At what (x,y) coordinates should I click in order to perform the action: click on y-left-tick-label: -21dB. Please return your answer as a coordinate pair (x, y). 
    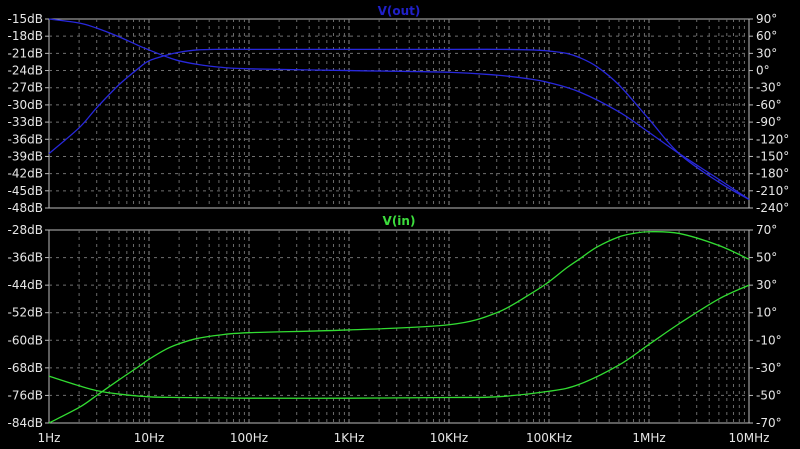
    Looking at the image, I should click on (25, 53).